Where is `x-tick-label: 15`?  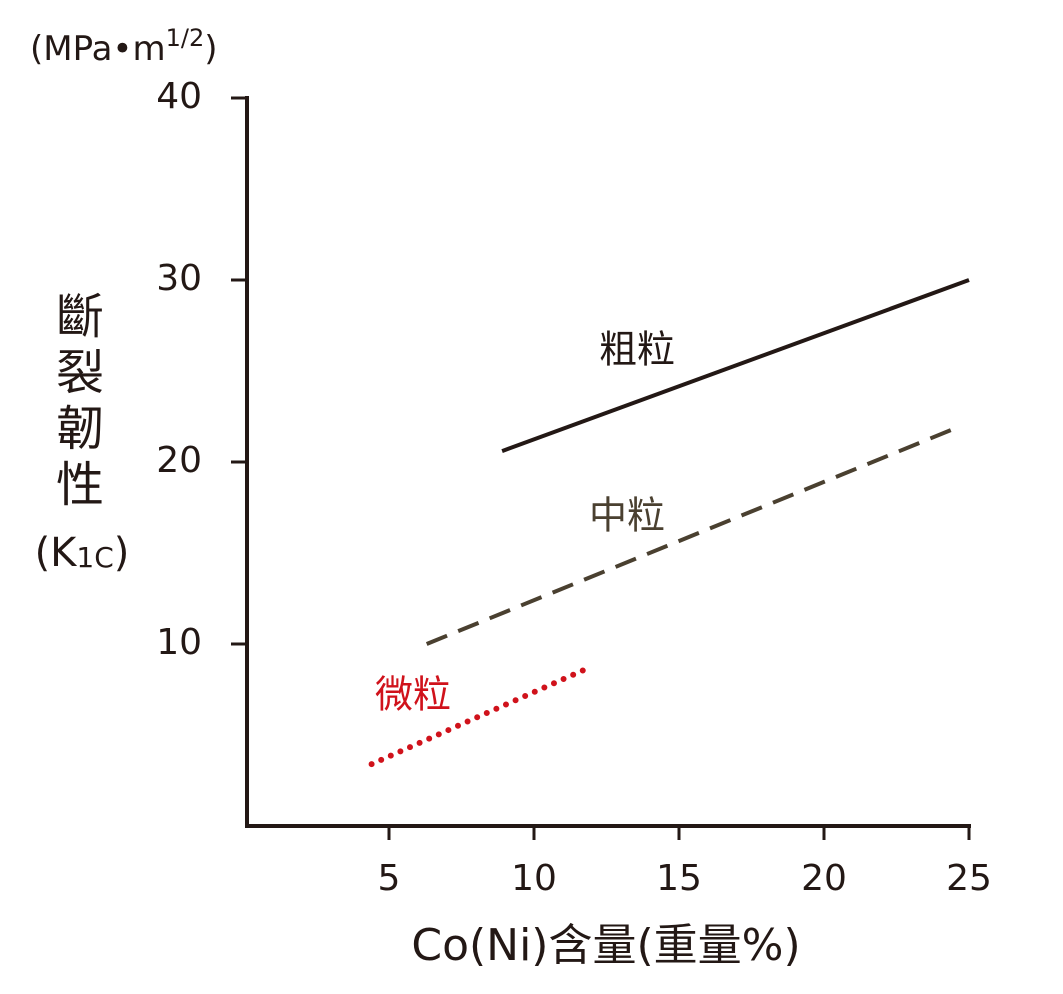
x-tick-label: 15 is located at coordinates (679, 878).